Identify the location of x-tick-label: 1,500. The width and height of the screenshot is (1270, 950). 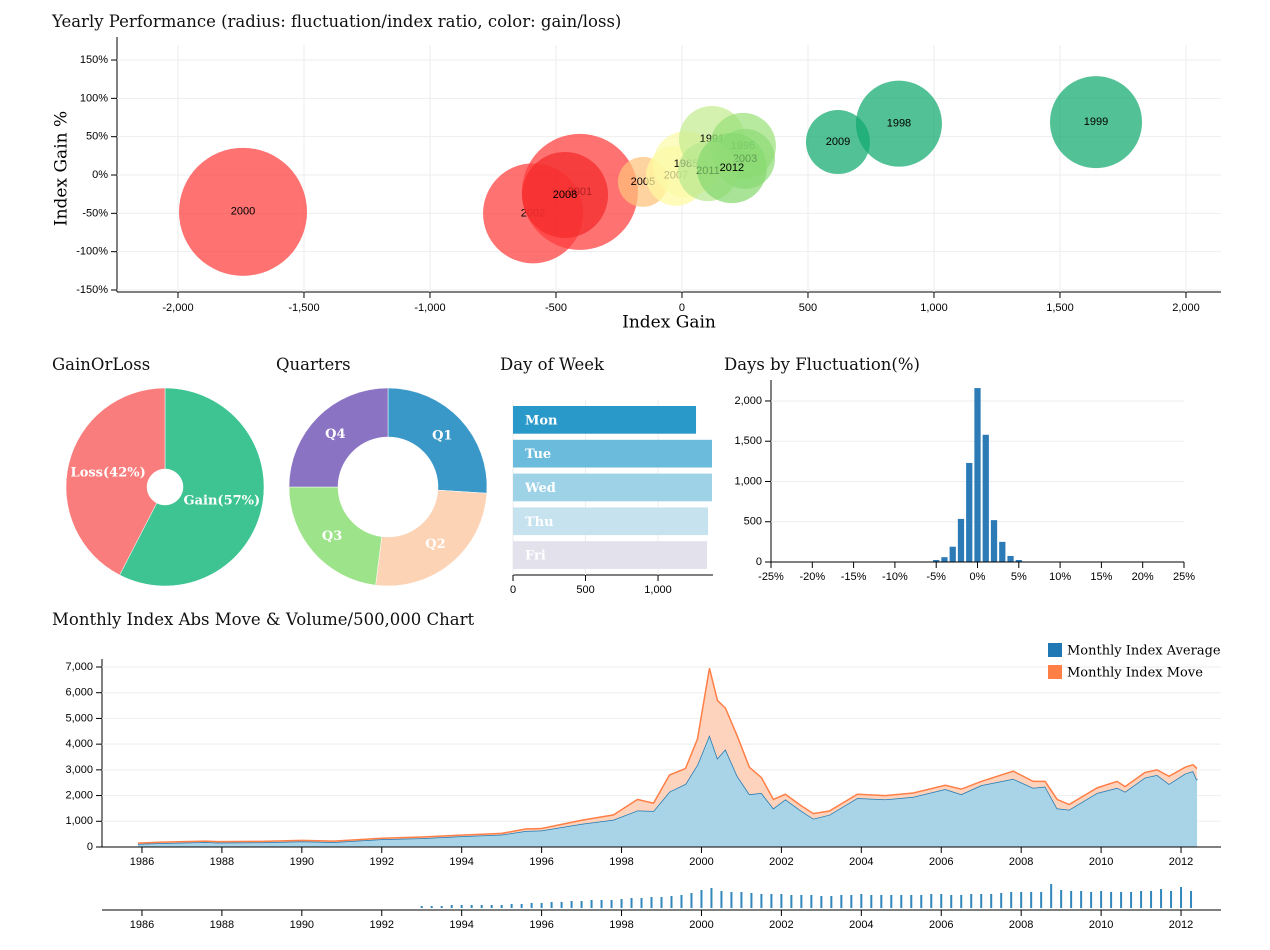
(1060, 308).